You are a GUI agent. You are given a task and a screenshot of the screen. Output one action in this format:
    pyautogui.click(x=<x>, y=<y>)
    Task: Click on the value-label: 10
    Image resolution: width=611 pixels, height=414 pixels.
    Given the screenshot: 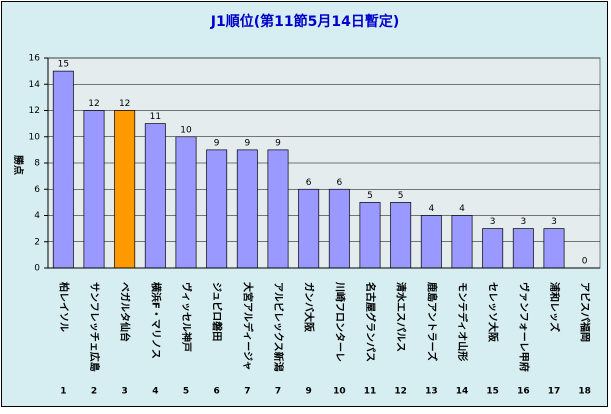 What is the action you would take?
    pyautogui.click(x=186, y=130)
    